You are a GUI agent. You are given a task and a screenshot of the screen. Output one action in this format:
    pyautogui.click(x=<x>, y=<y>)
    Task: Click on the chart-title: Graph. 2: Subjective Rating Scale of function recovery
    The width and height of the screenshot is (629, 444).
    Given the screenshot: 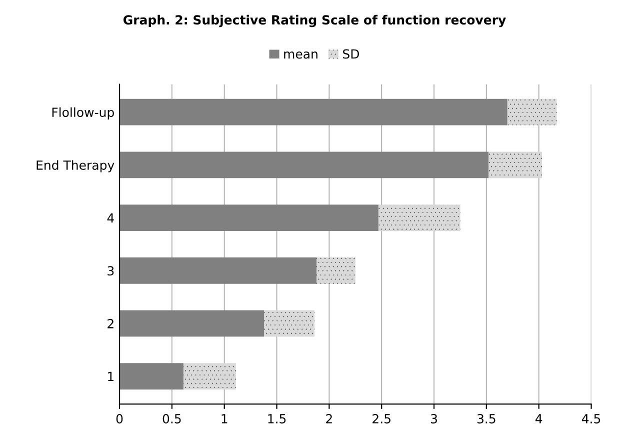 What is the action you would take?
    pyautogui.click(x=314, y=21)
    